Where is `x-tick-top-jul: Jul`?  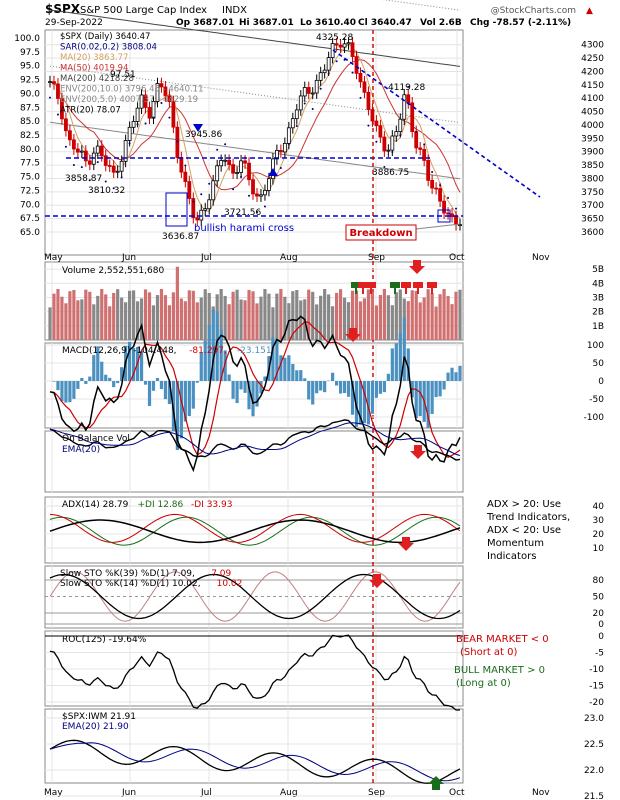
x-tick-top-jul: Jul is located at coordinates (206, 258).